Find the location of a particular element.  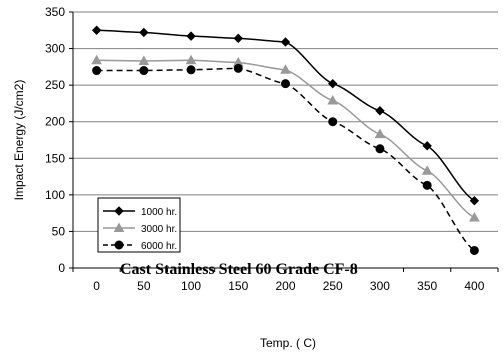

y-tick-label-300: 300 is located at coordinates (55, 49).